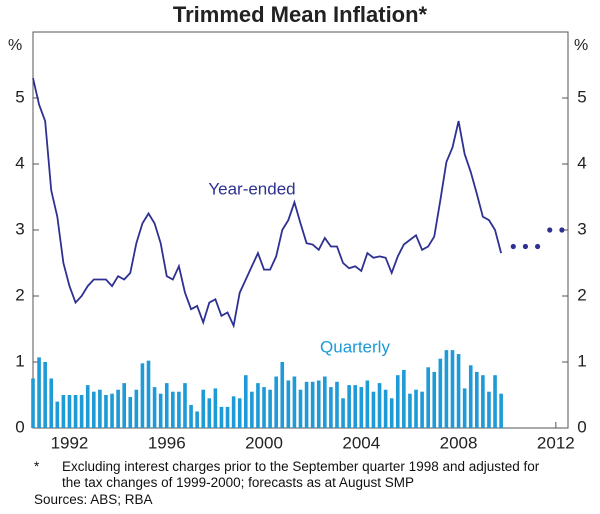 This screenshot has width=600, height=514. Describe the element at coordinates (37, 466) in the screenshot. I see `footnote-marker: *` at that location.